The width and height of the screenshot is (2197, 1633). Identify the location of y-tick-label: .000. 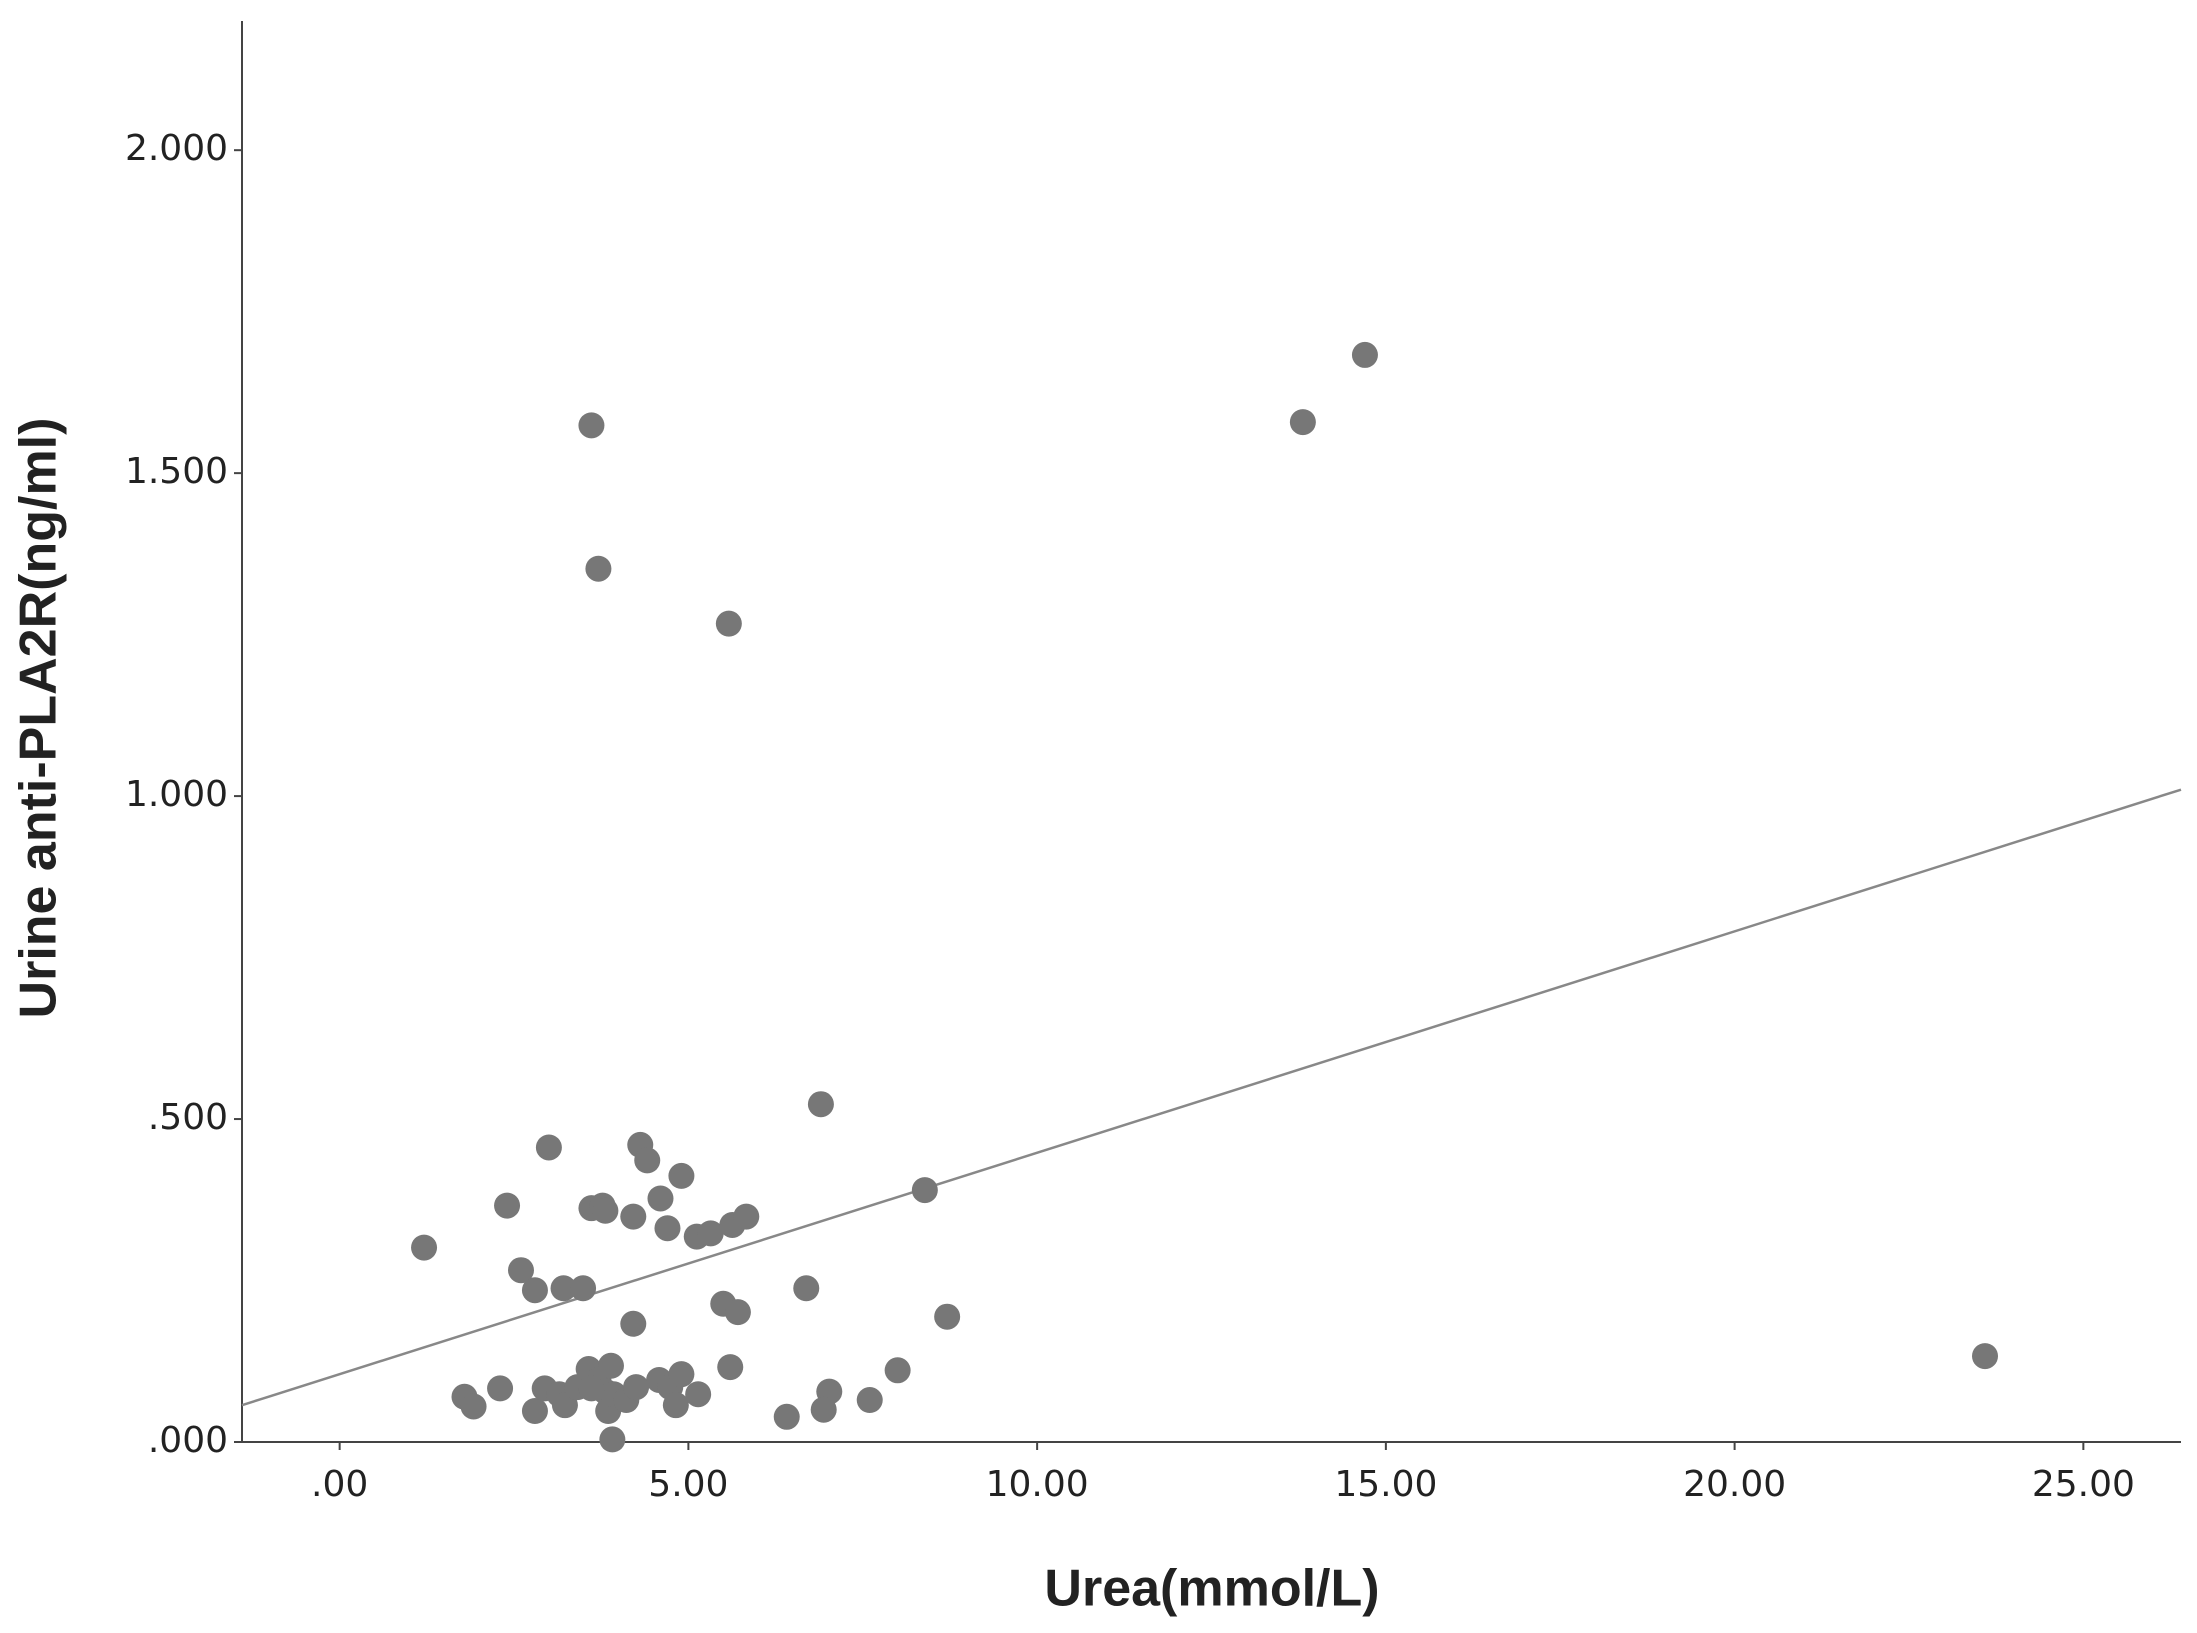
(188, 1440).